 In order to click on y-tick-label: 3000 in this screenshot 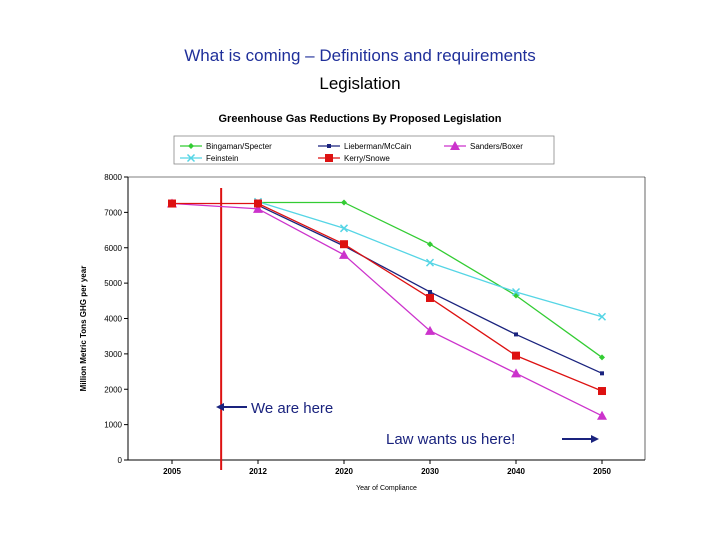, I will do `click(113, 354)`.